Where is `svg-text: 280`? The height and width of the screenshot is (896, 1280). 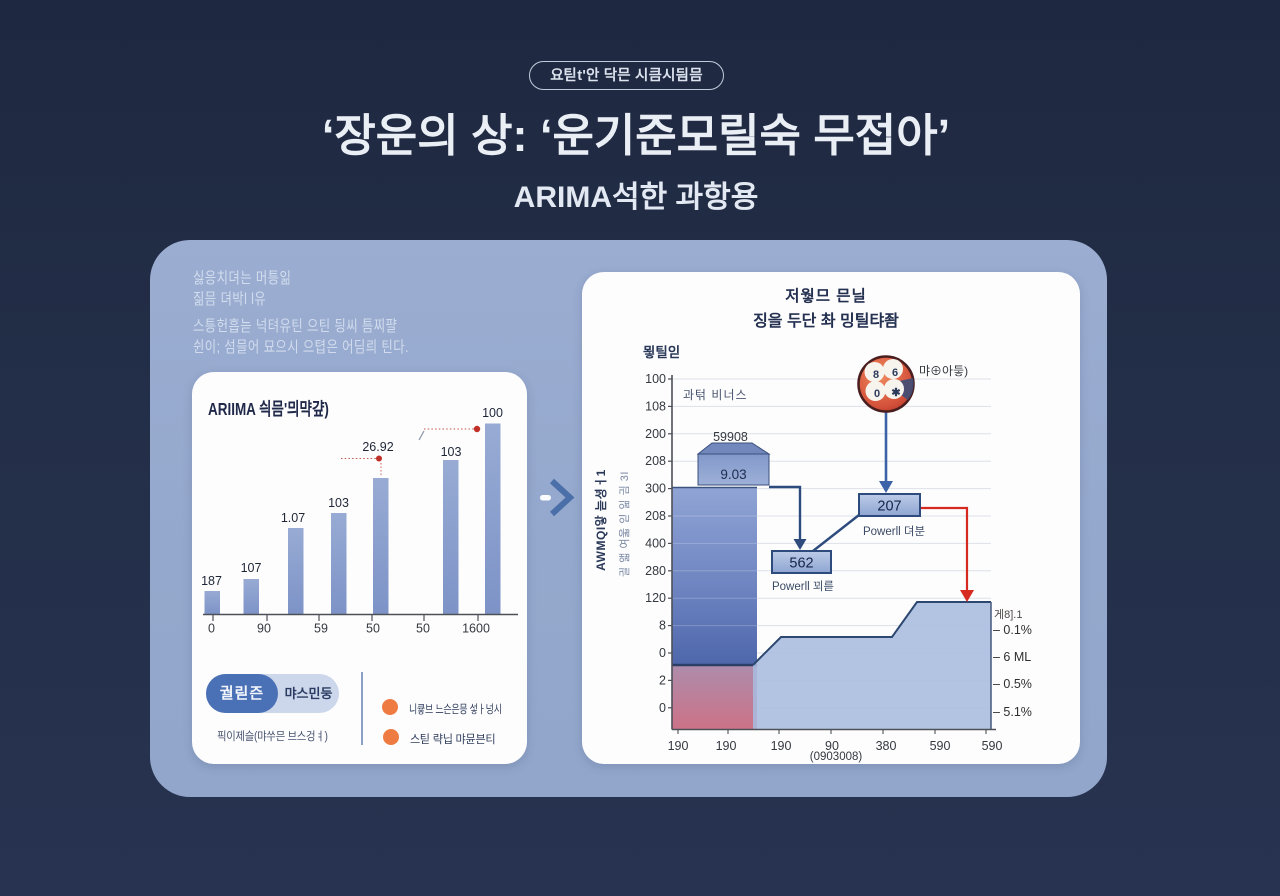
svg-text: 280 is located at coordinates (655, 571).